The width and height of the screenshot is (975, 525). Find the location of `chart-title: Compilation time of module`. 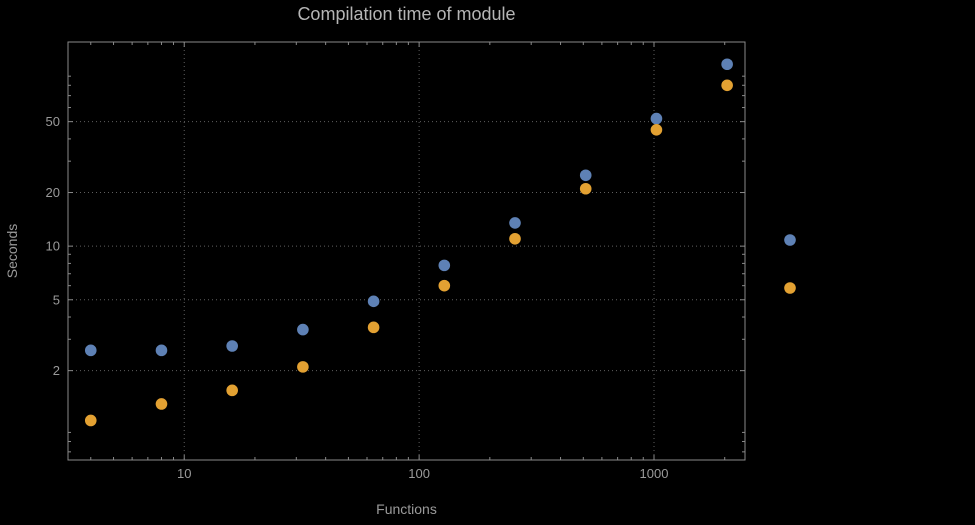

chart-title: Compilation time of module is located at coordinates (406, 14).